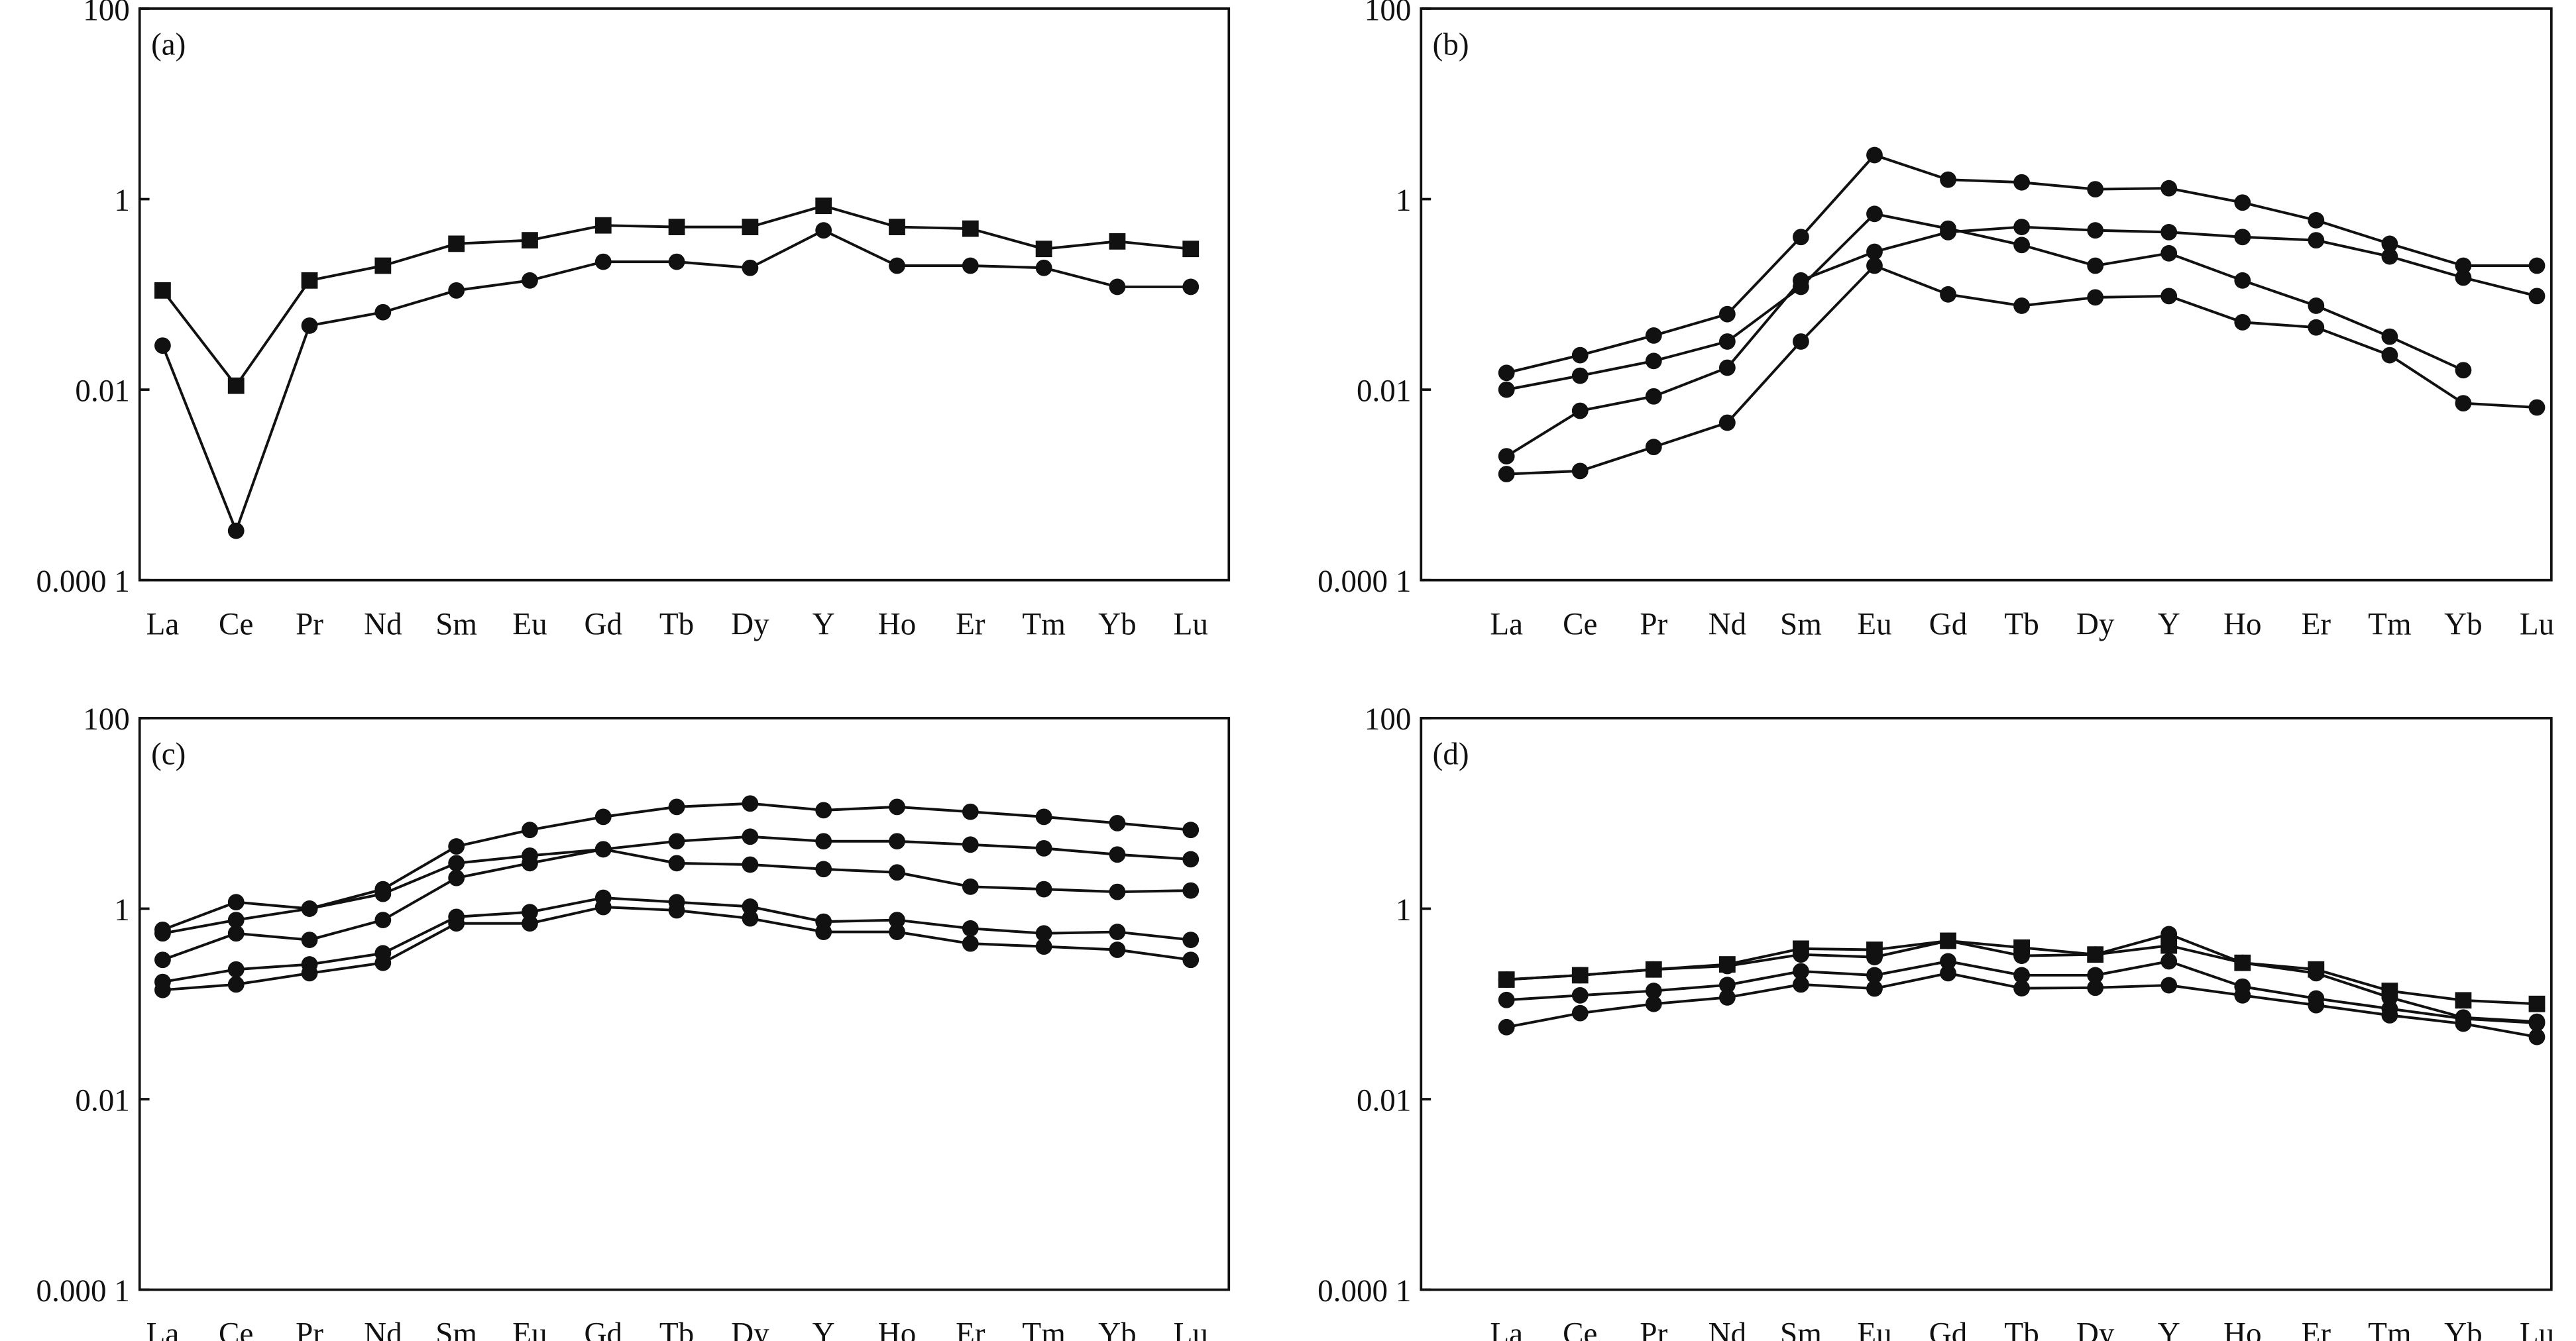 The image size is (2576, 1341). What do you see at coordinates (2243, 1328) in the screenshot?
I see `x-tick-label: Ho` at bounding box center [2243, 1328].